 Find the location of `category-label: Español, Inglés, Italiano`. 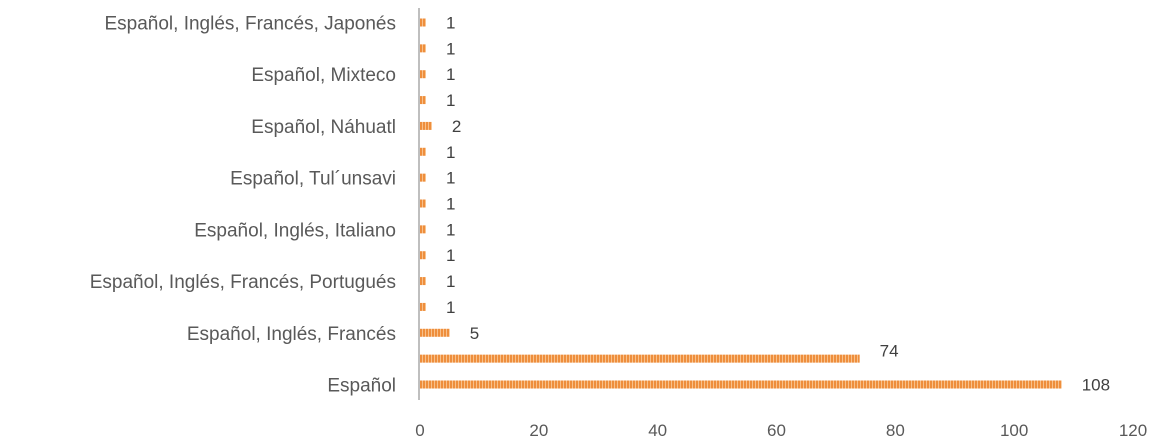

category-label: Español, Inglés, Italiano is located at coordinates (295, 230).